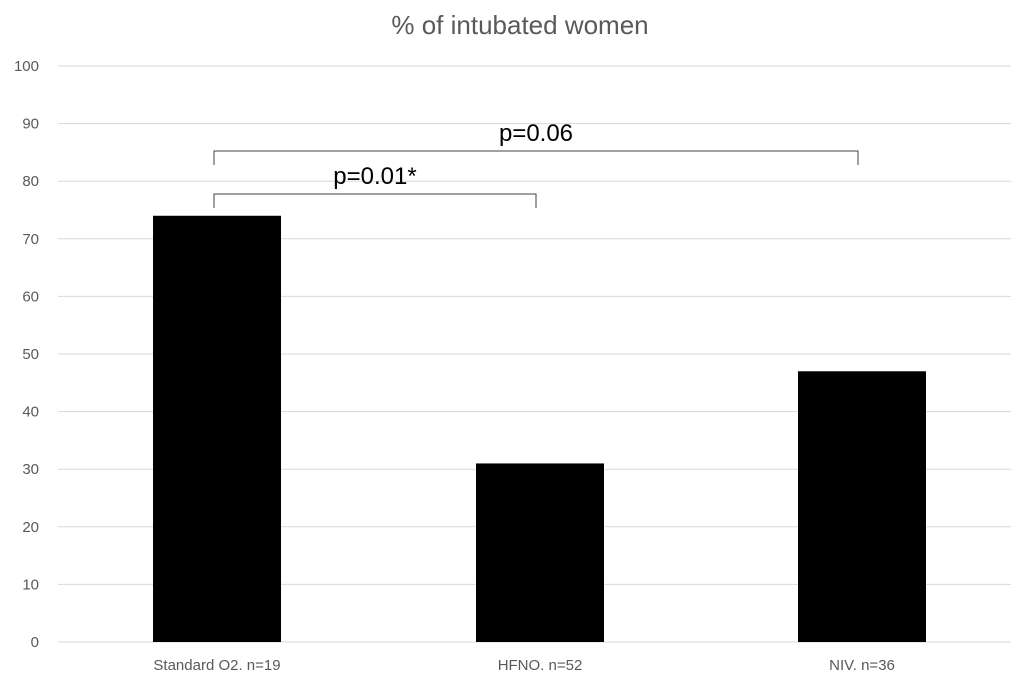  I want to click on significance-annotations: p=0.01* p=0.06, so click(536, 164).